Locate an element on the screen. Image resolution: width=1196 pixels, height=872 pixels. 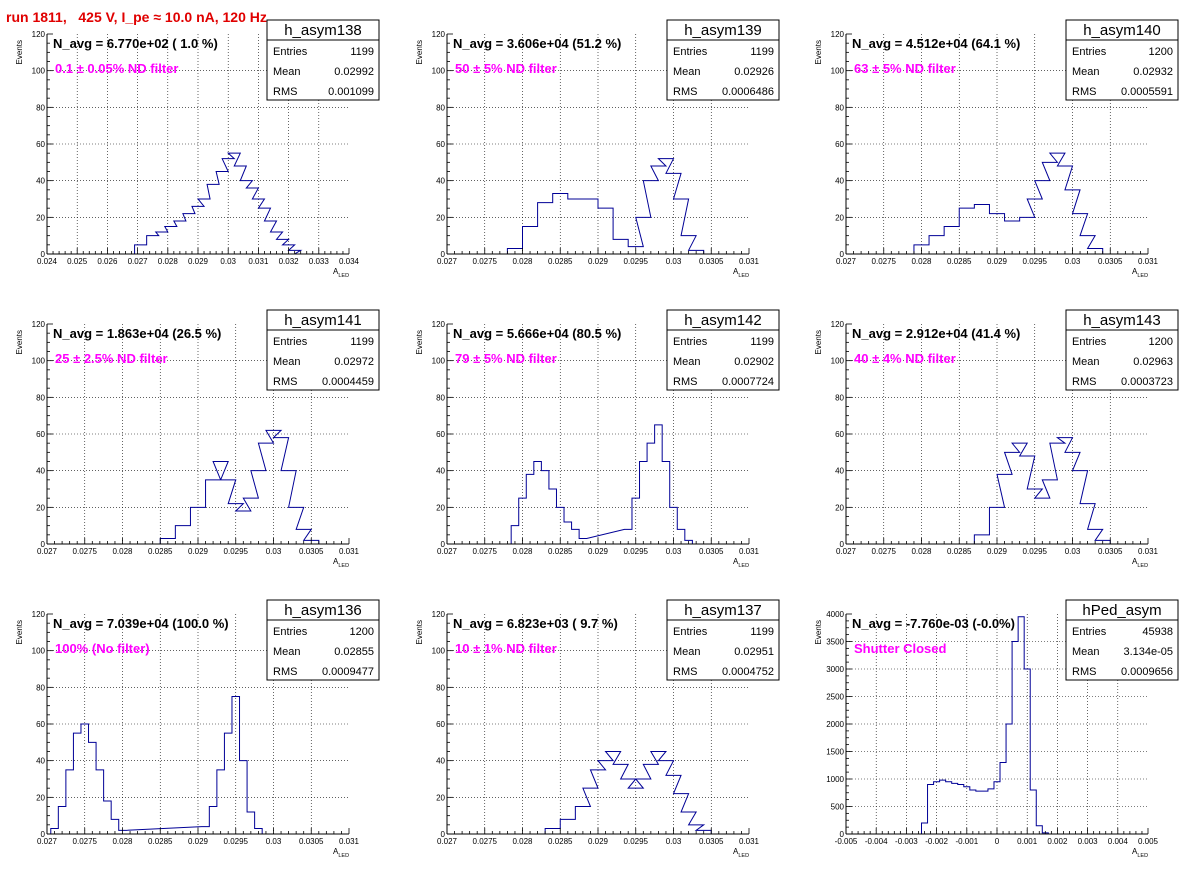
stats-value: 1200 is located at coordinates (1161, 52).